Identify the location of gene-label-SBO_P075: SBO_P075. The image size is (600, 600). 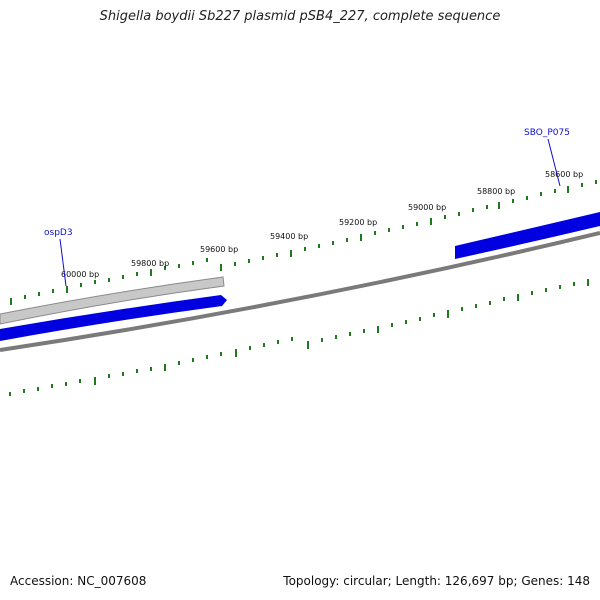
(547, 133).